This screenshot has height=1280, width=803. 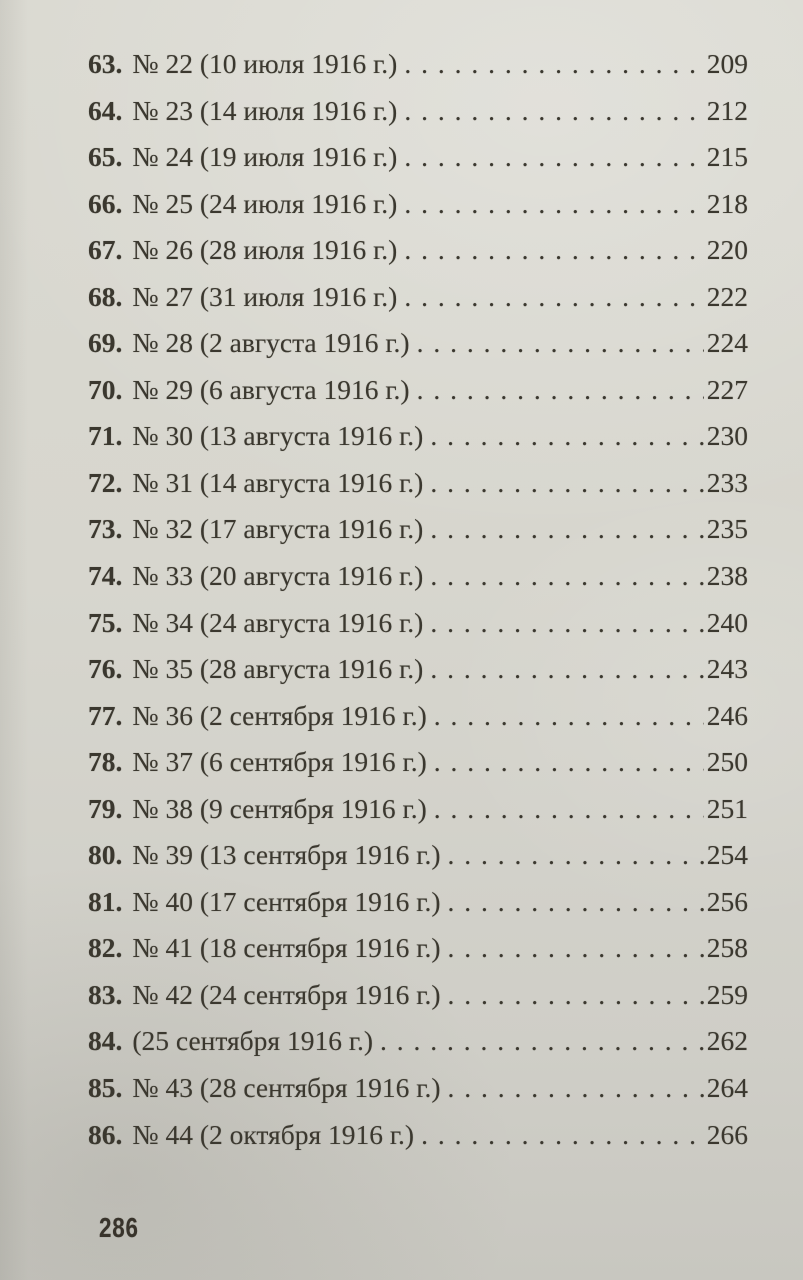 What do you see at coordinates (105, 343) in the screenshot?
I see `entry-index: 69.` at bounding box center [105, 343].